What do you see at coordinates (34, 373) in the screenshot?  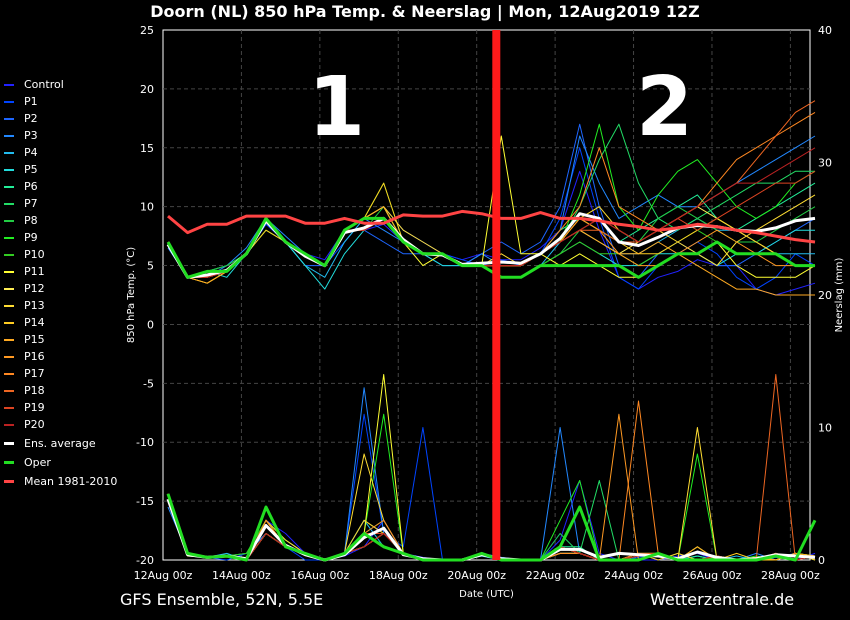 I see `legend-label: P17` at bounding box center [34, 373].